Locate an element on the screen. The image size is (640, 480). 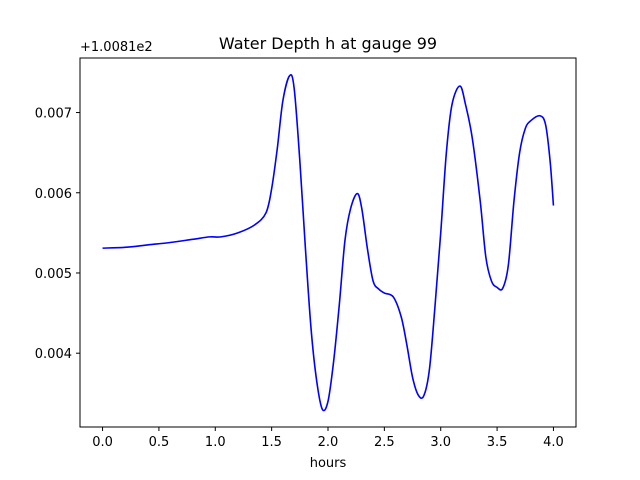
x-tick-label: 2.0 is located at coordinates (328, 442).